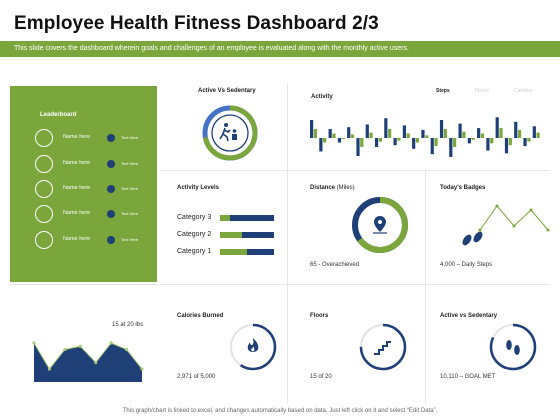 The image size is (560, 420). Describe the element at coordinates (196, 377) in the screenshot. I see `calories-caption: 2,971 of 5,000` at that location.